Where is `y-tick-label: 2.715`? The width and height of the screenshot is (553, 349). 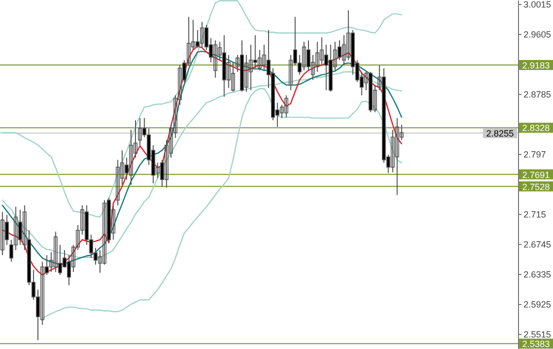 y-tick-label: 2.715 is located at coordinates (535, 215).